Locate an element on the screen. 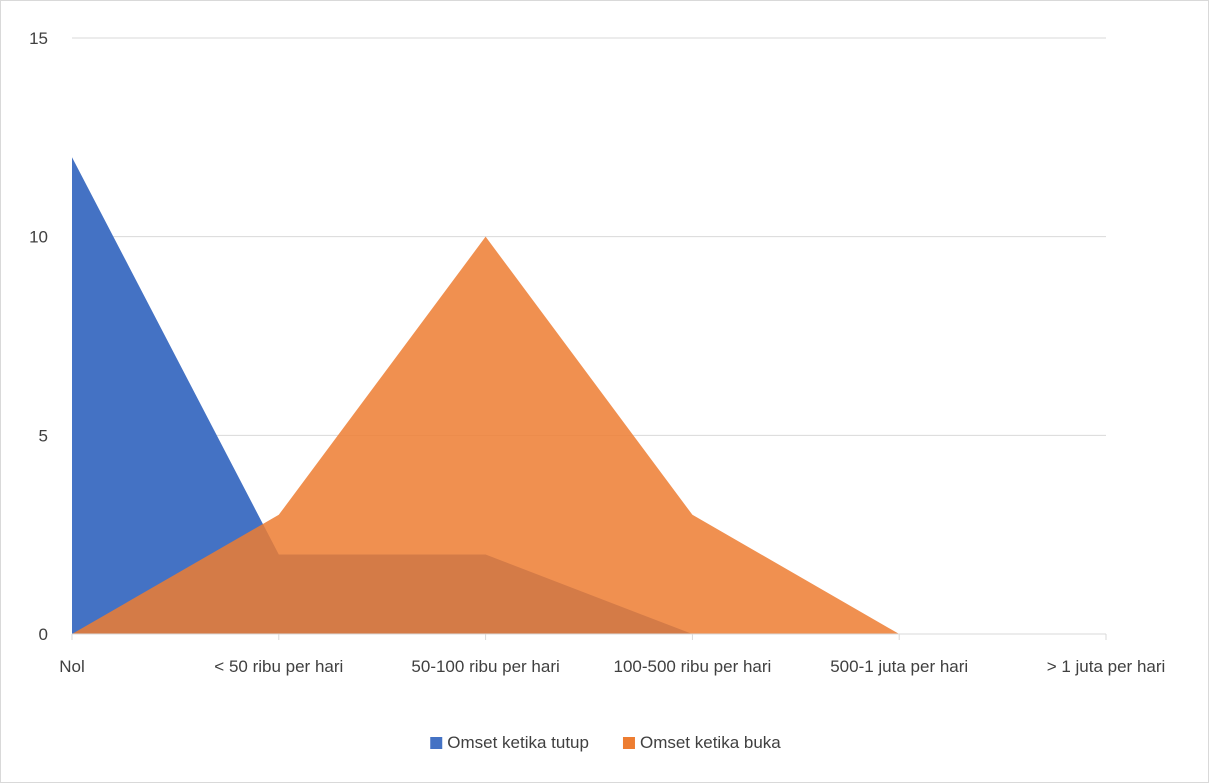 The width and height of the screenshot is (1209, 784). x-axis is located at coordinates (589, 636).